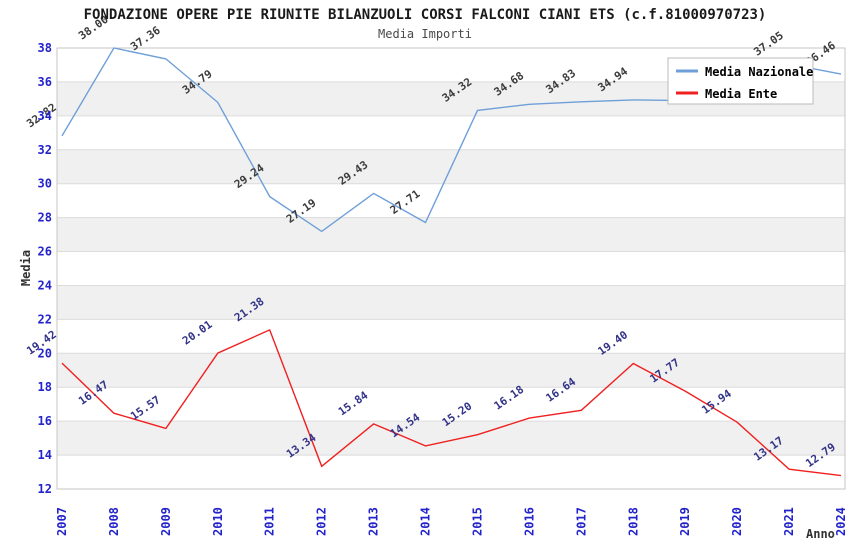 This screenshot has width=850, height=550. What do you see at coordinates (270, 521) in the screenshot?
I see `x-tick-label: 2011` at bounding box center [270, 521].